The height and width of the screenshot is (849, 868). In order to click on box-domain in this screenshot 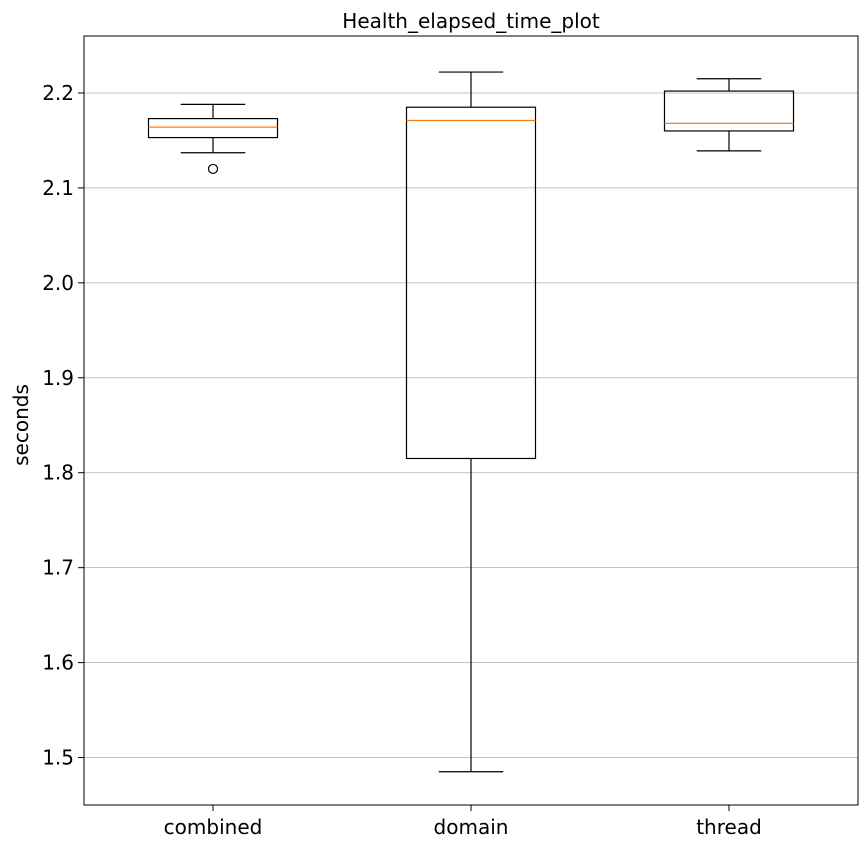, I will do `click(471, 422)`.